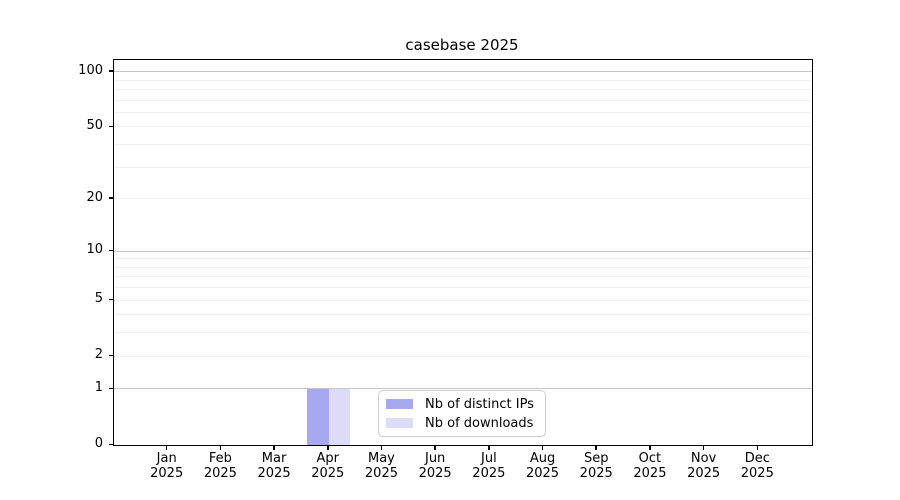 This screenshot has height=500, width=900. I want to click on legend-entry-distinct-ips: Nb of distinct IPs, so click(462, 404).